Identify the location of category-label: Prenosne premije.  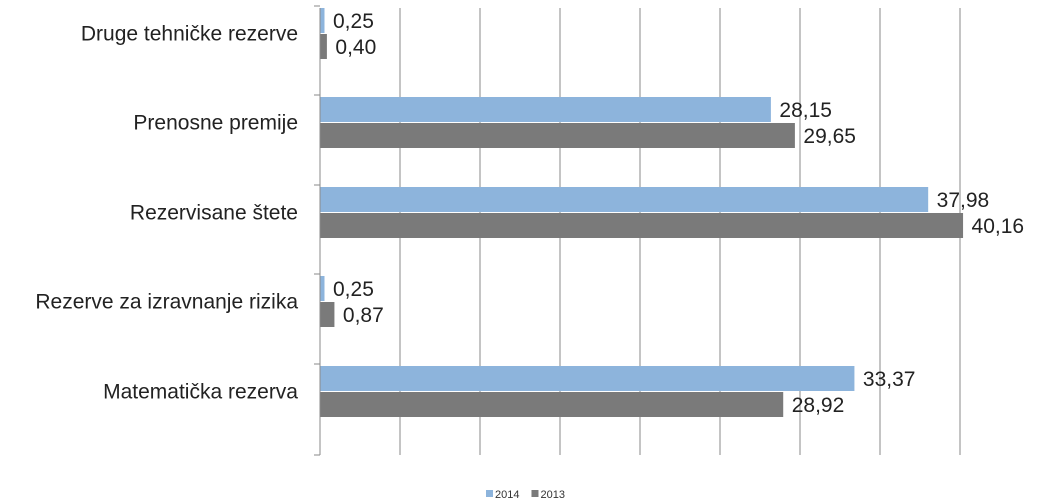
(215, 123).